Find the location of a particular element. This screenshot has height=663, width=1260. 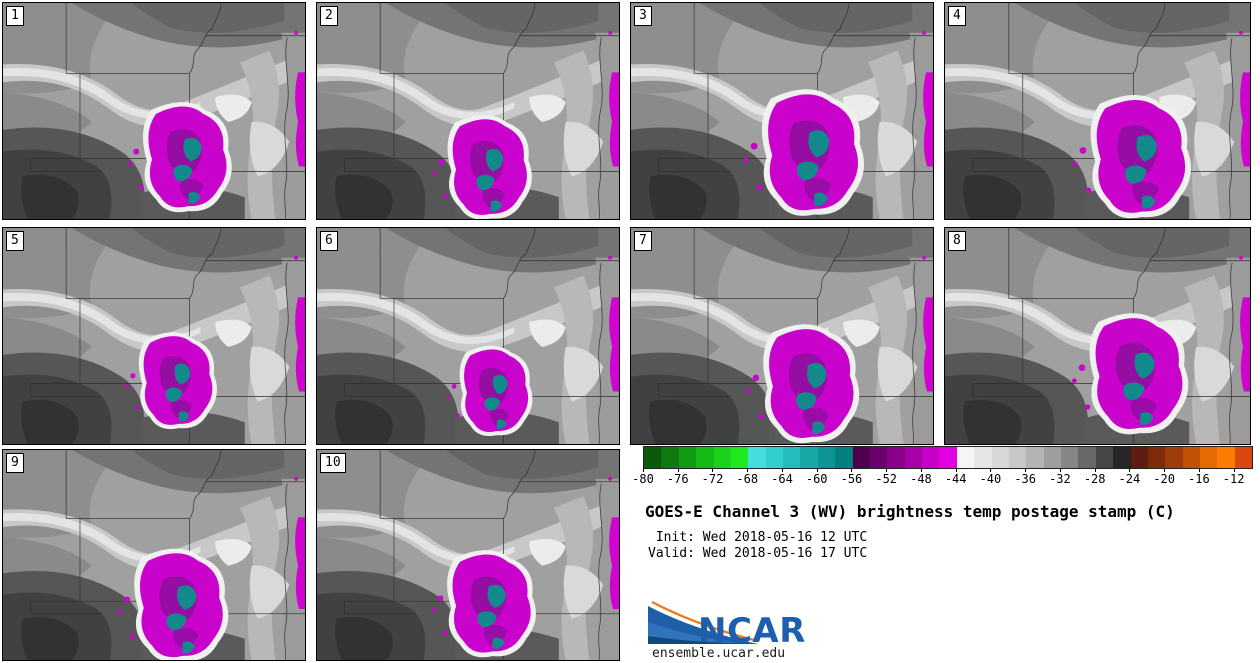

ensemble-panel: 8 is located at coordinates (1097, 336).